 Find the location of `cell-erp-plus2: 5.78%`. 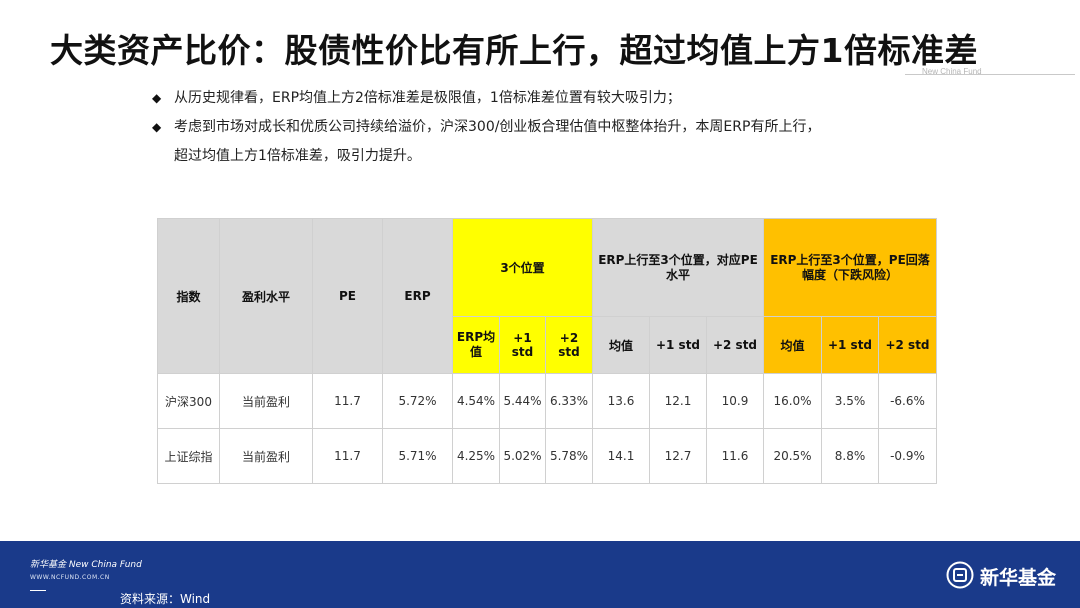

cell-erp-plus2: 5.78% is located at coordinates (569, 456).